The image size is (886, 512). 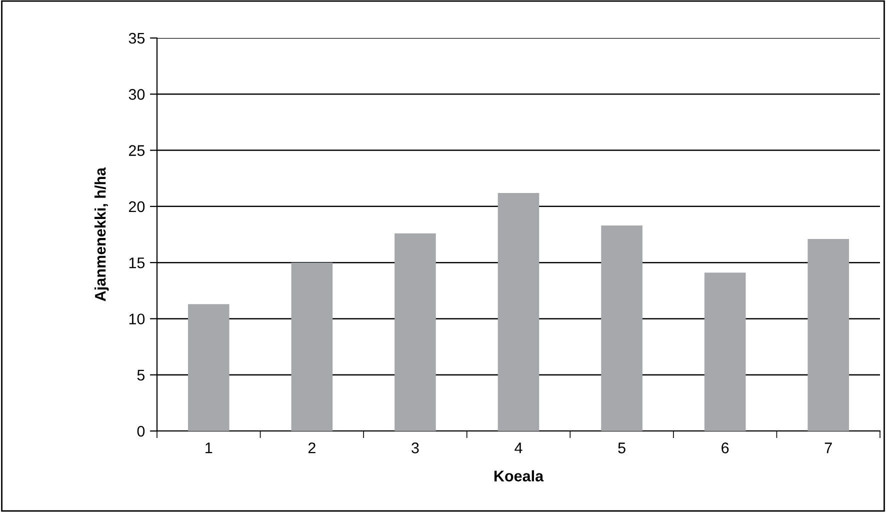 I want to click on x-tick-label: 6, so click(x=725, y=448).